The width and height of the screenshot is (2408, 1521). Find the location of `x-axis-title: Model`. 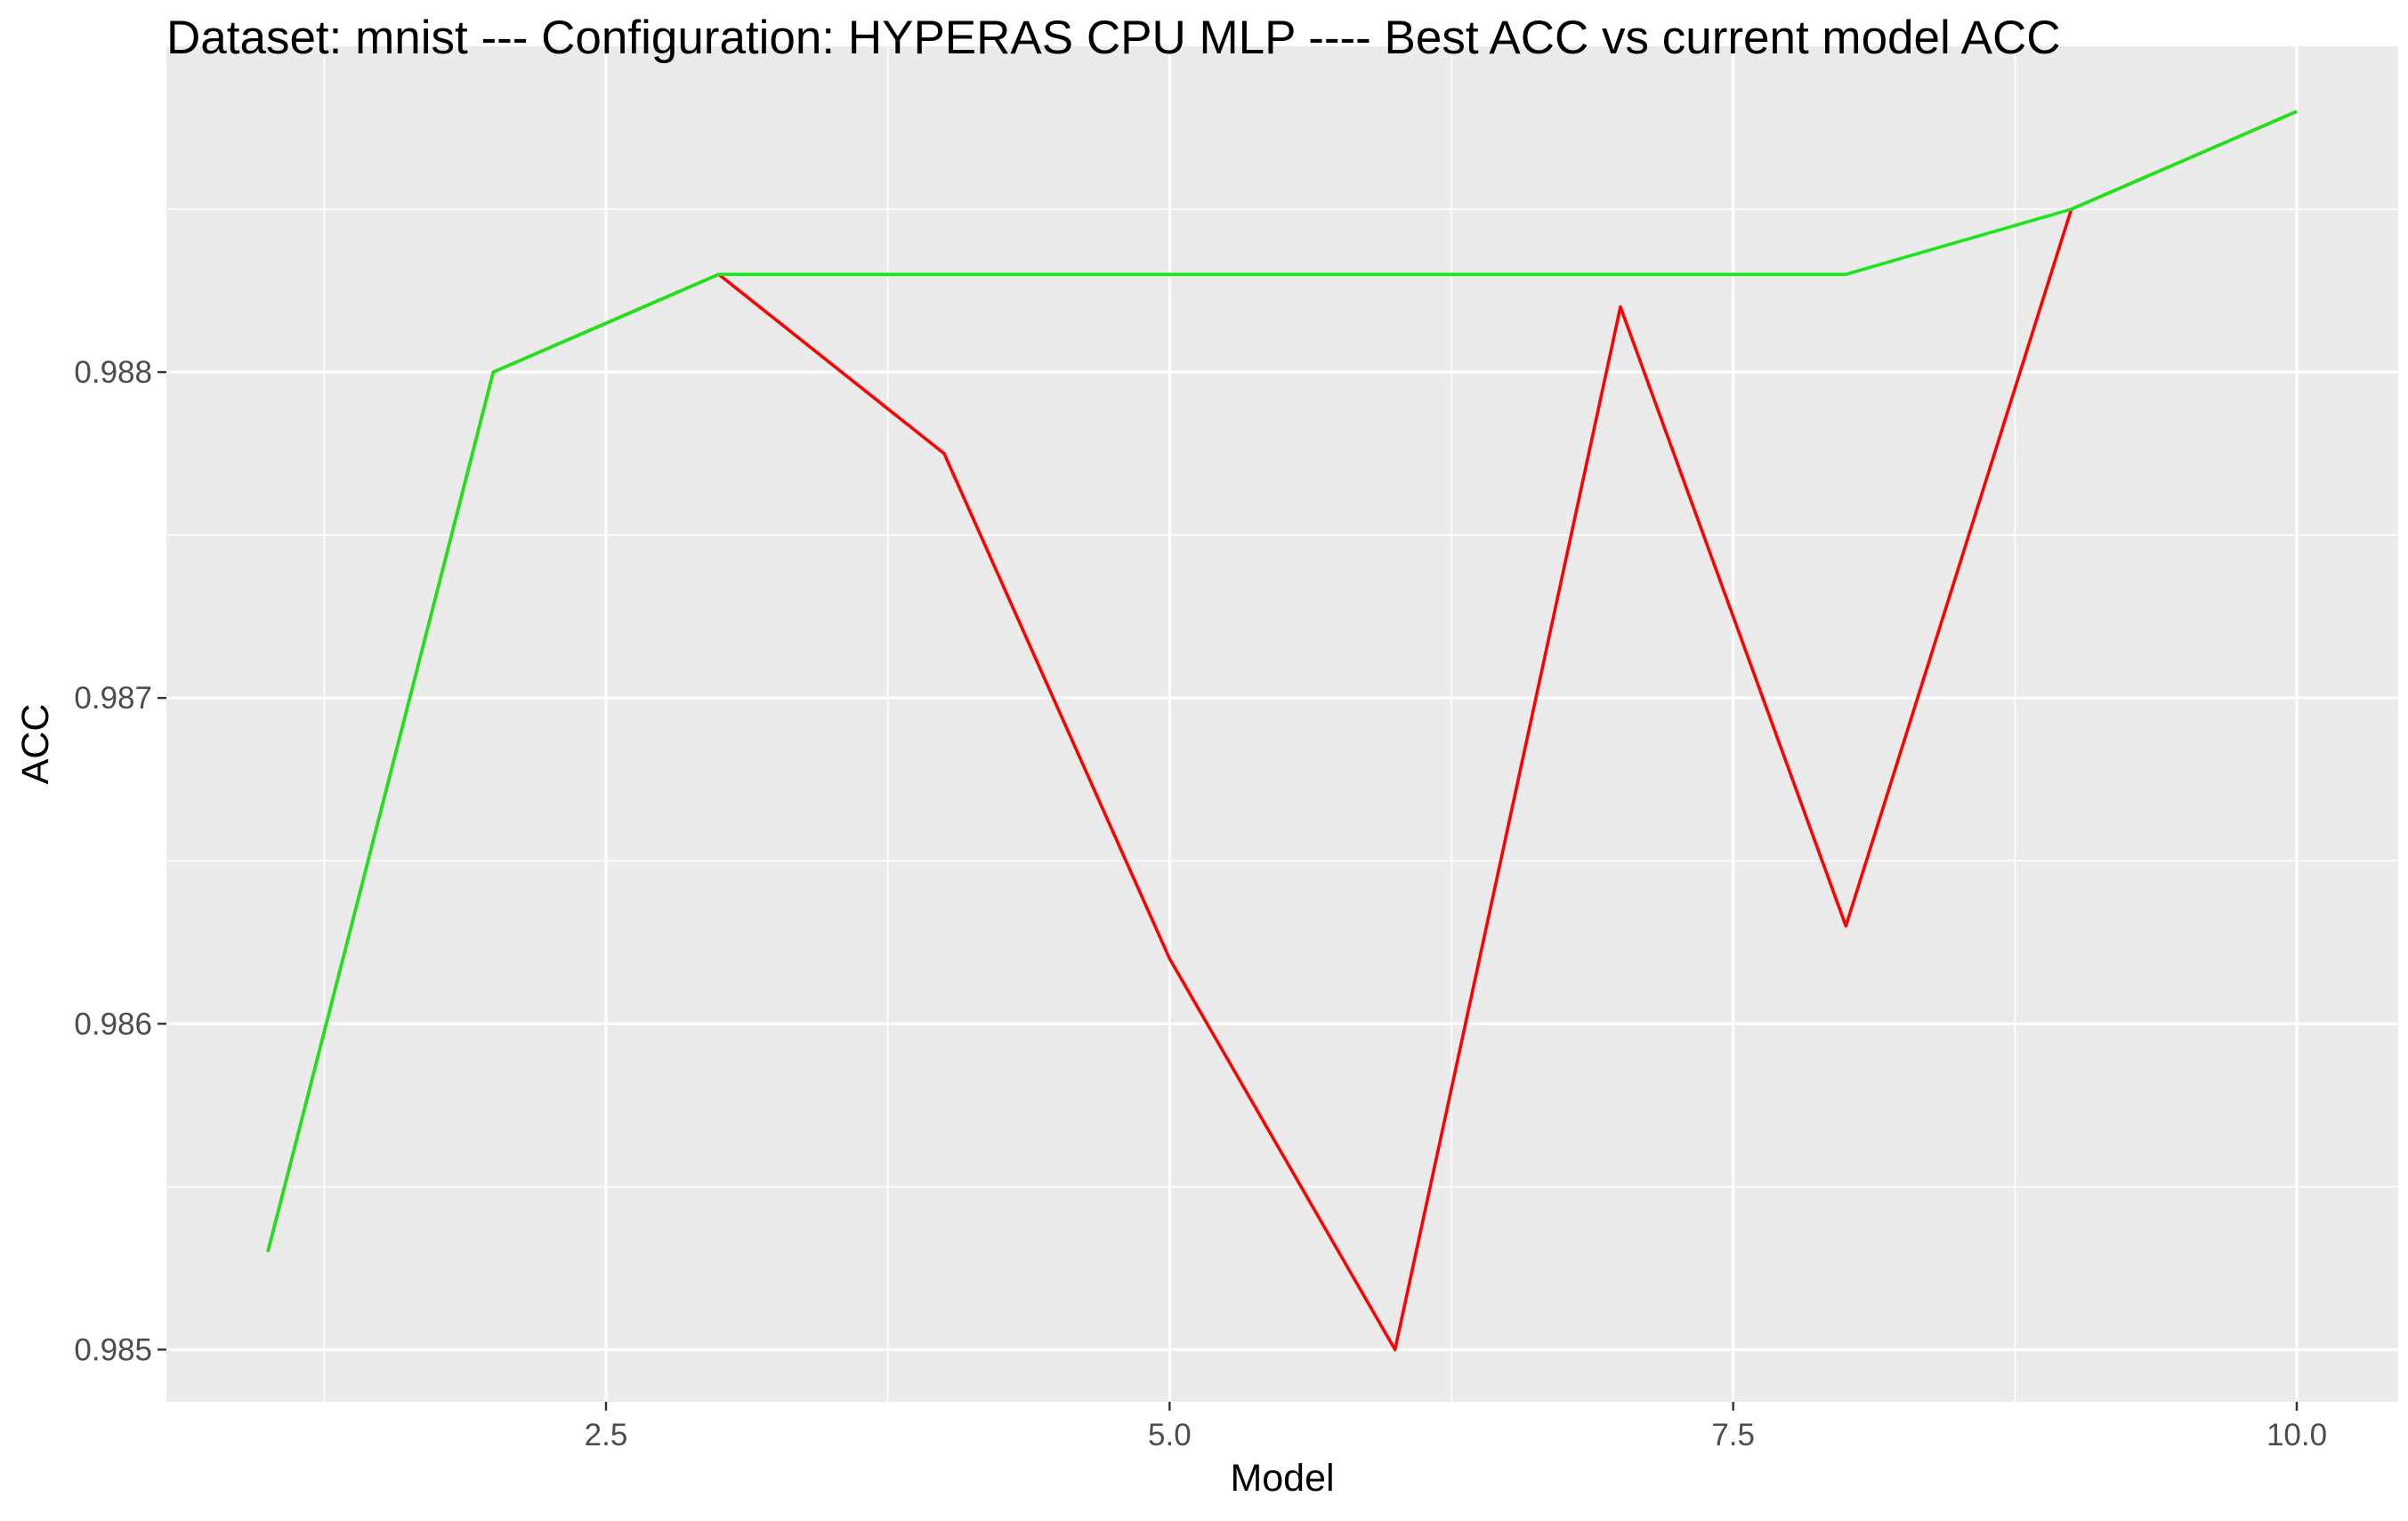

x-axis-title: Model is located at coordinates (1282, 1479).